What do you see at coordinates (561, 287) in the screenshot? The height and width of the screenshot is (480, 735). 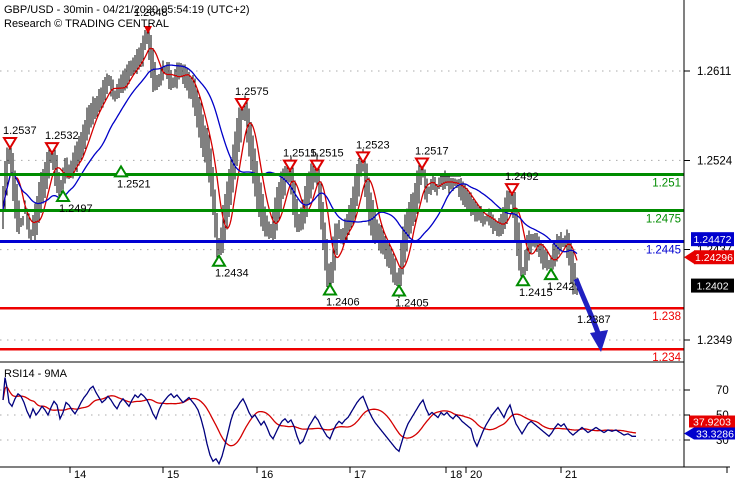 I see `support-label: 1.242` at bounding box center [561, 287].